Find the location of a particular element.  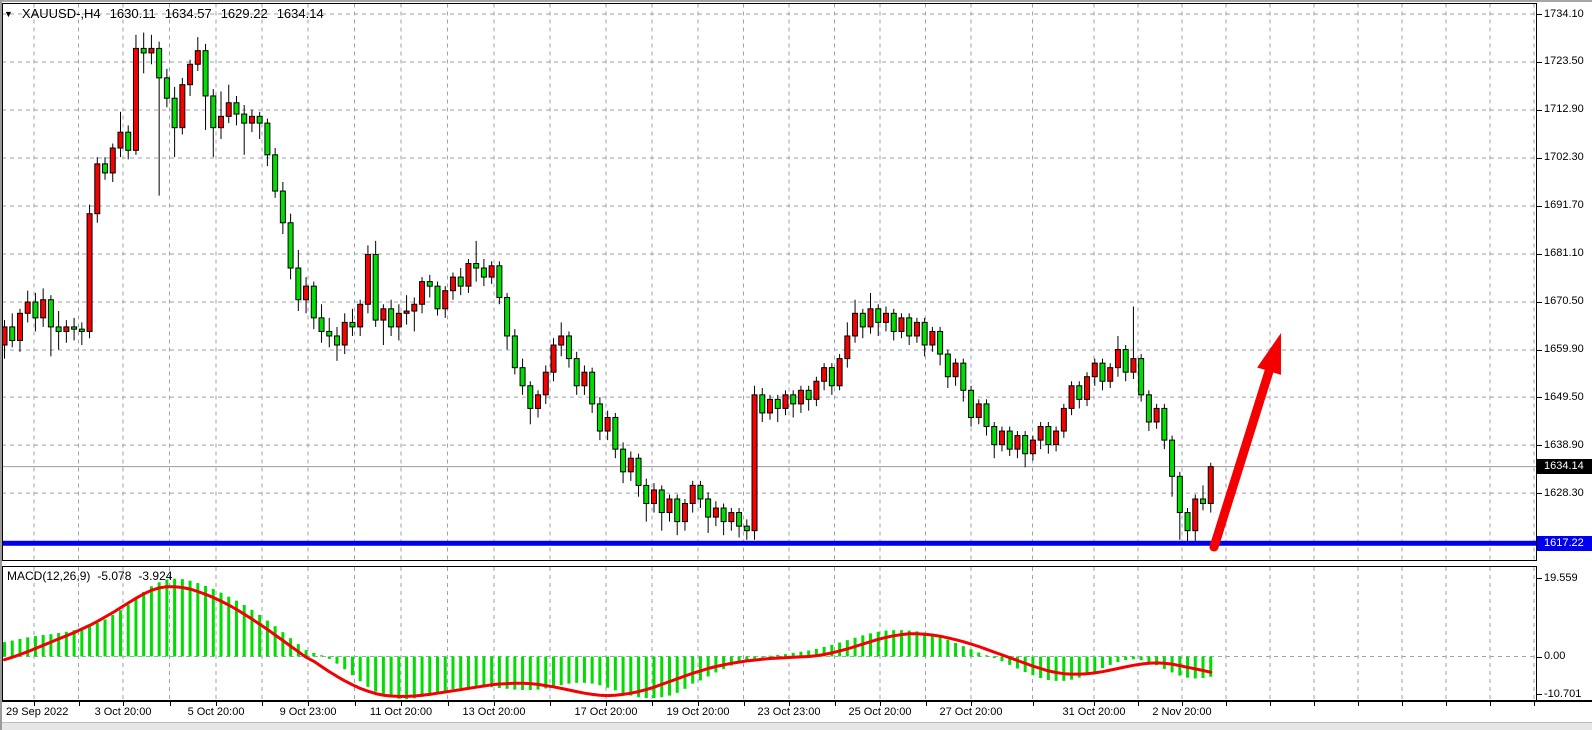

trend-arrow-head is located at coordinates (1269, 354).